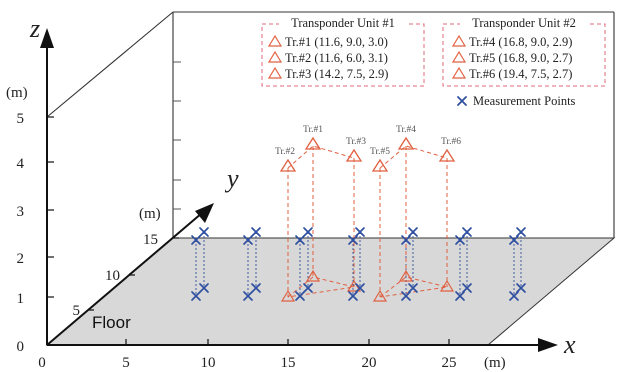 The image size is (618, 372). I want to click on x-tick-20: 20, so click(369, 363).